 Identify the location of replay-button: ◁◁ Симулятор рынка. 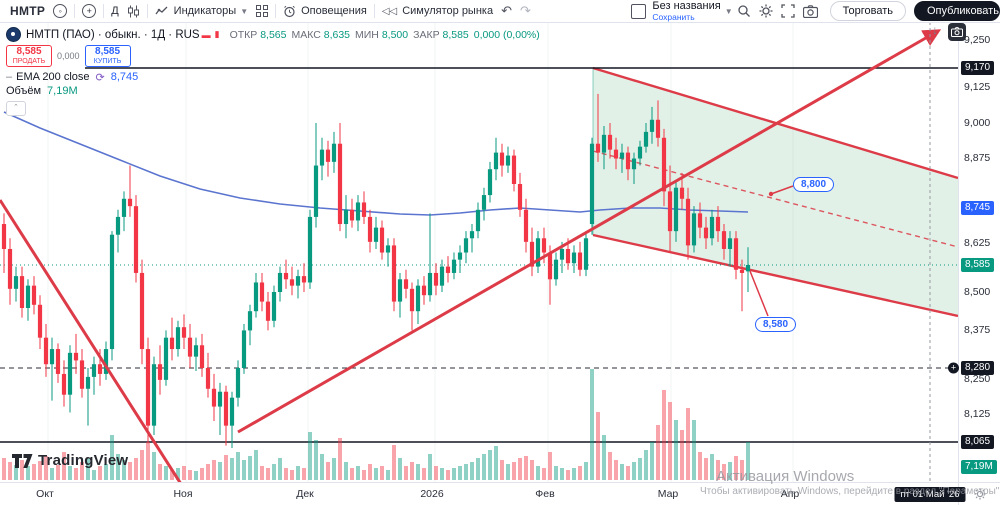
(437, 11).